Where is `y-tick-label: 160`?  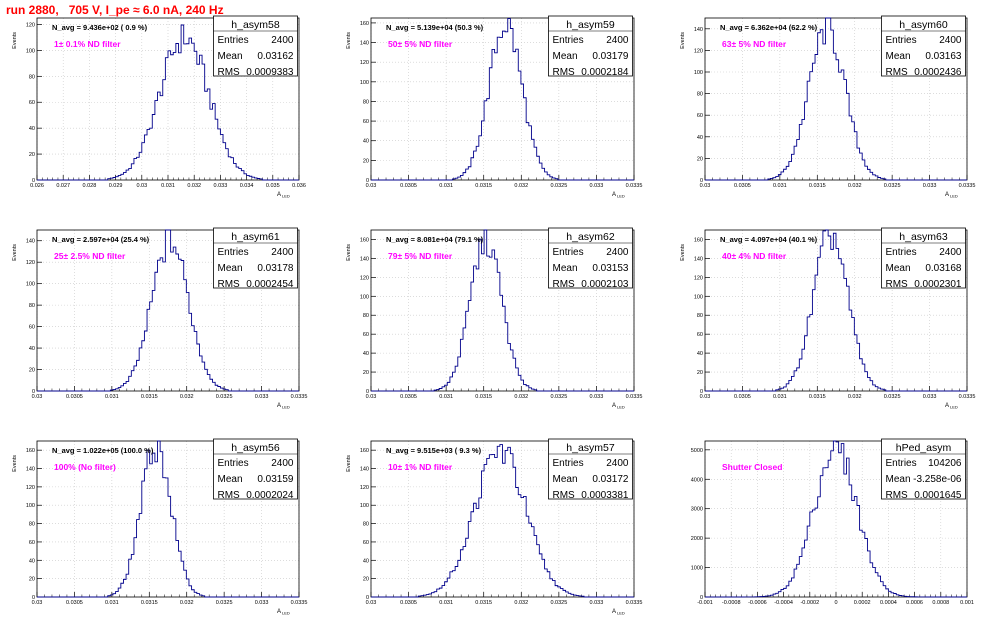
y-tick-label: 160 is located at coordinates (364, 240).